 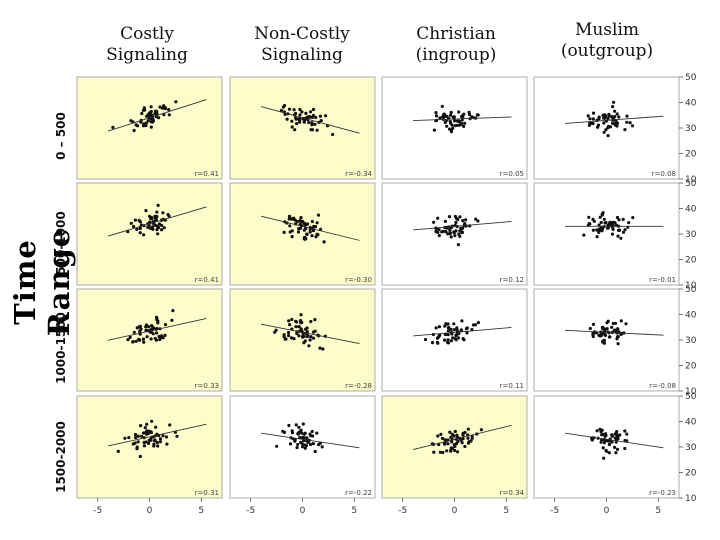 I want to click on r-value-label: r=-0.34, so click(x=358, y=174).